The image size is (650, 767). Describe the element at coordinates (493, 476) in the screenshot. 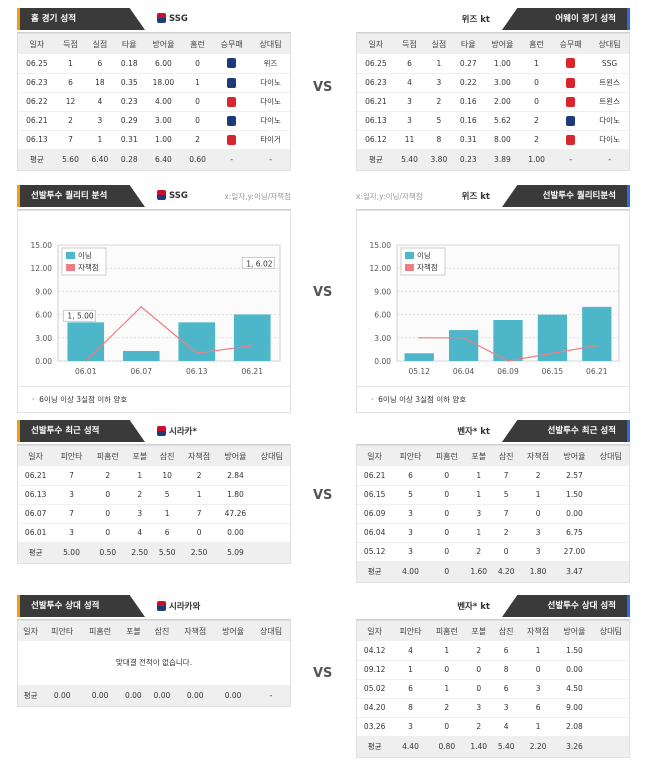

I see `table-row: 06.21 6 0 1 7 2 2.57` at that location.